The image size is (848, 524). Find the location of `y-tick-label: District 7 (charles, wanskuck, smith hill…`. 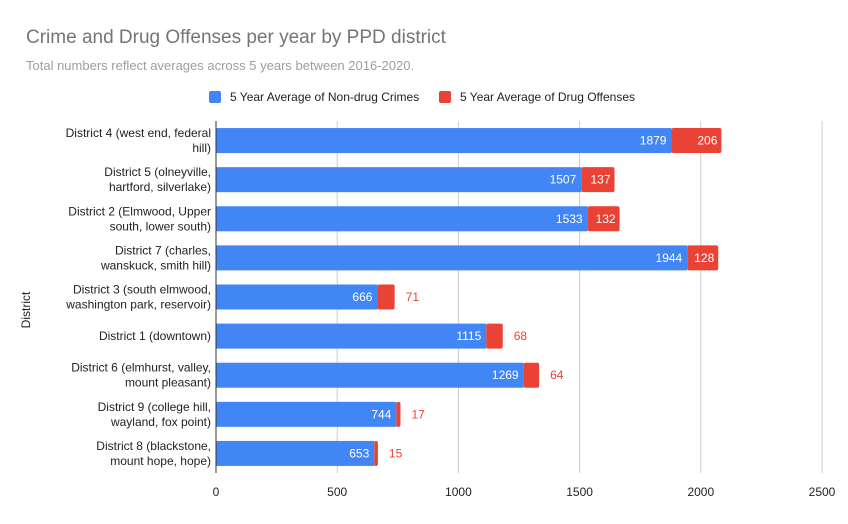

y-tick-label: District 7 (charles, wanskuck, smith hill… is located at coordinates (155, 257).